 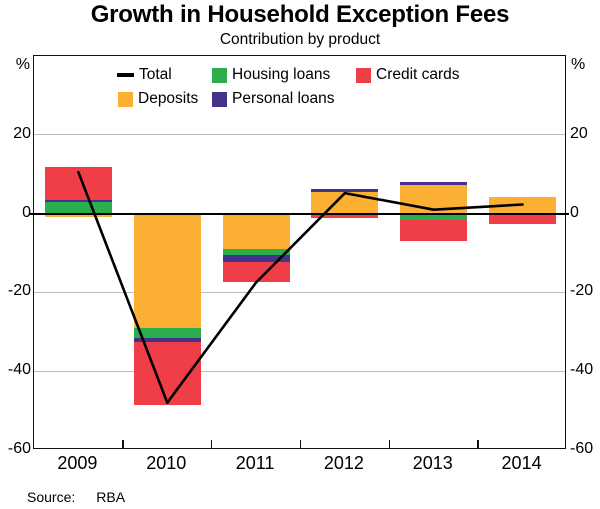 I want to click on source-note: Source: RBA, so click(x=76, y=497).